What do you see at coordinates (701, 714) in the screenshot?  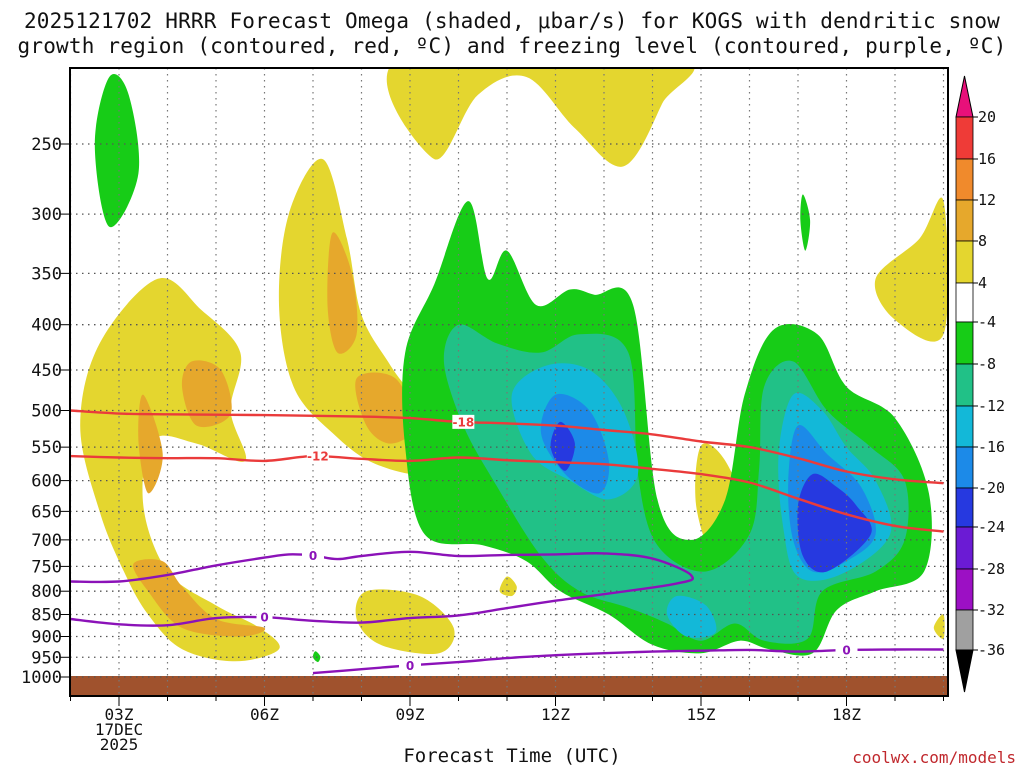 I see `x-tick-label-15-0: 15Z` at bounding box center [701, 714].